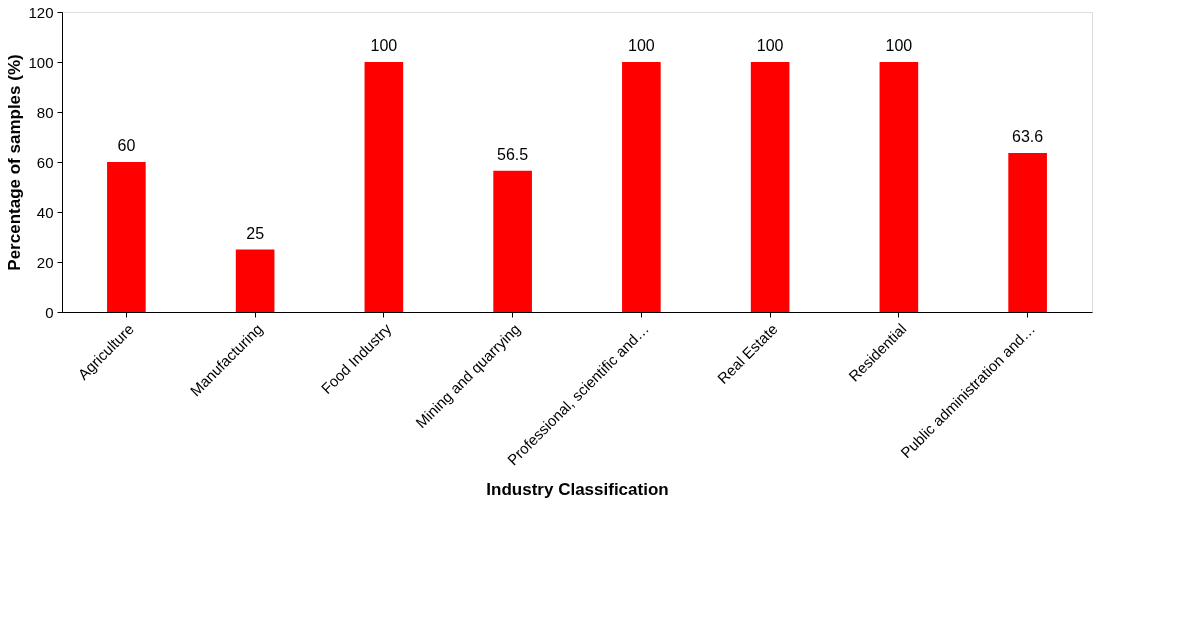 The height and width of the screenshot is (622, 1192). Describe the element at coordinates (41, 62) in the screenshot. I see `y-tick-label: 100` at that location.